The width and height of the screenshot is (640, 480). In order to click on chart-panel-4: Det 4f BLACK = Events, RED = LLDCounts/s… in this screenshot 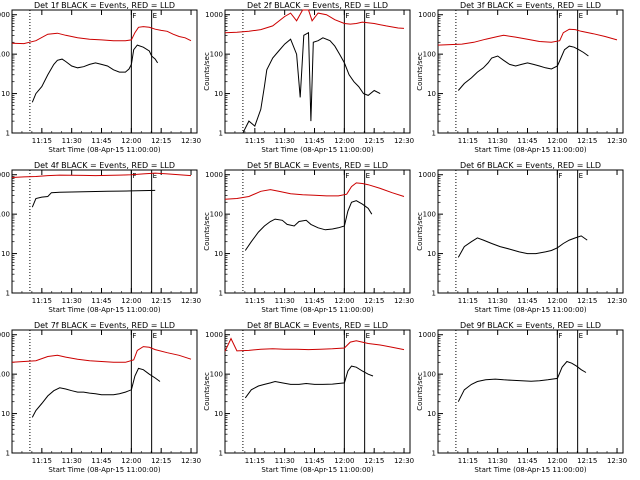, I will do `click(100, 237)`.